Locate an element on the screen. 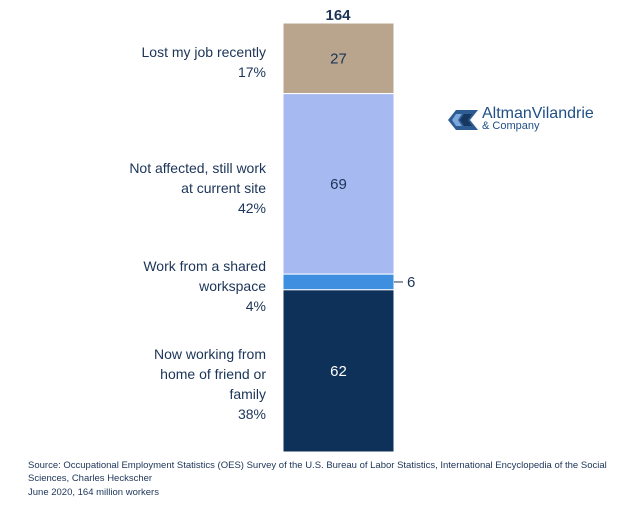 Image resolution: width=634 pixels, height=507 pixels. date-note: June 2020, 164 million workers is located at coordinates (93, 492).